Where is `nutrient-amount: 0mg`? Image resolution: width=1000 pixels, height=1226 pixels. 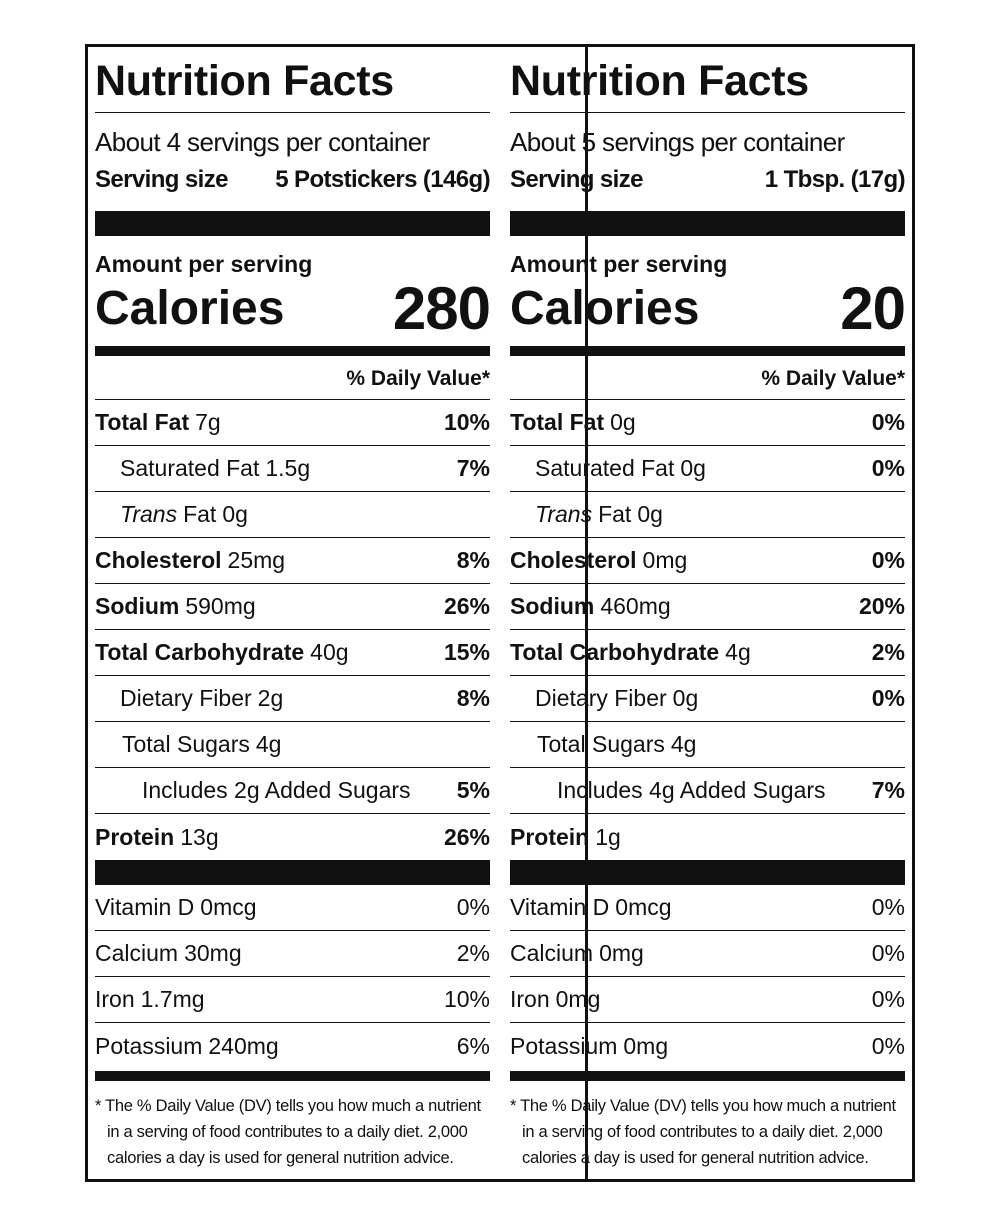
nutrient-amount: 0mg is located at coordinates (665, 560).